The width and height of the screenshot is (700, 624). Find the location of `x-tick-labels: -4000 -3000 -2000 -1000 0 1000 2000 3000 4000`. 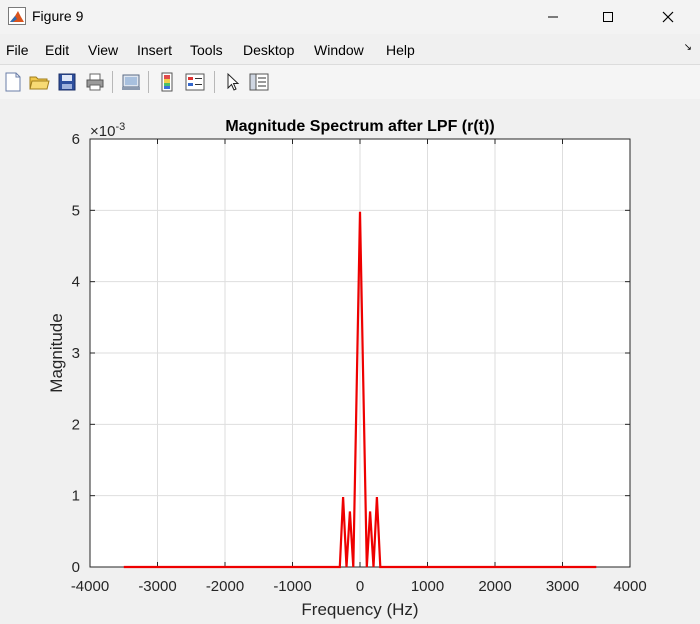

x-tick-labels: -4000 -3000 -2000 -1000 0 1000 2000 3000 4000 is located at coordinates (359, 586).